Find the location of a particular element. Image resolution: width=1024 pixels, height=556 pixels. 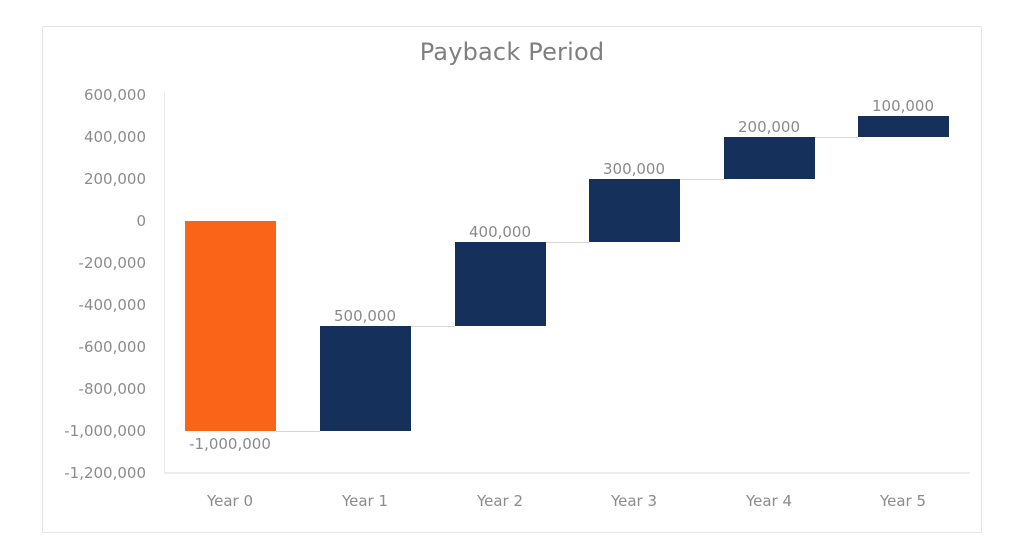

x-tick-label: Year 3 is located at coordinates (634, 501).